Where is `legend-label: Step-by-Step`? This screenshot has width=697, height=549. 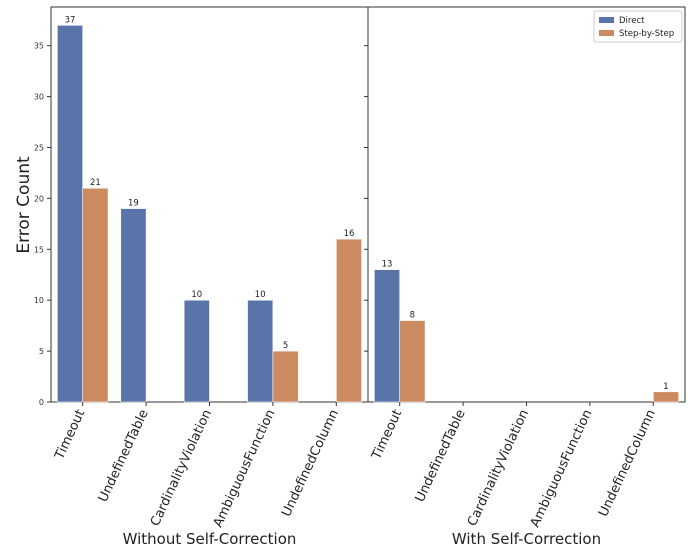
legend-label: Step-by-Step is located at coordinates (646, 34).